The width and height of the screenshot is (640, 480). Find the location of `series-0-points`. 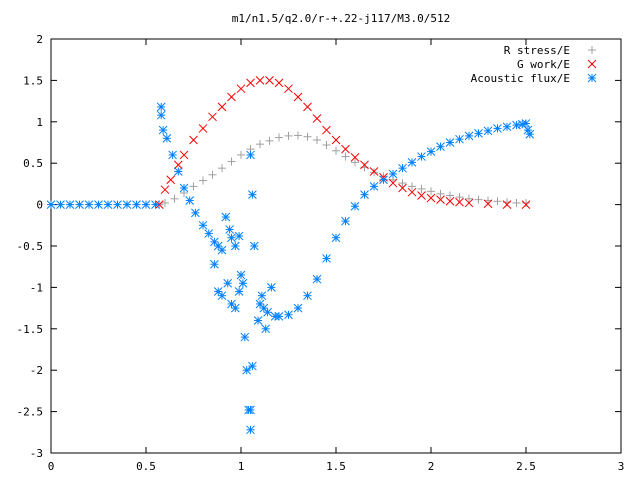

series-0-points is located at coordinates (342, 170).